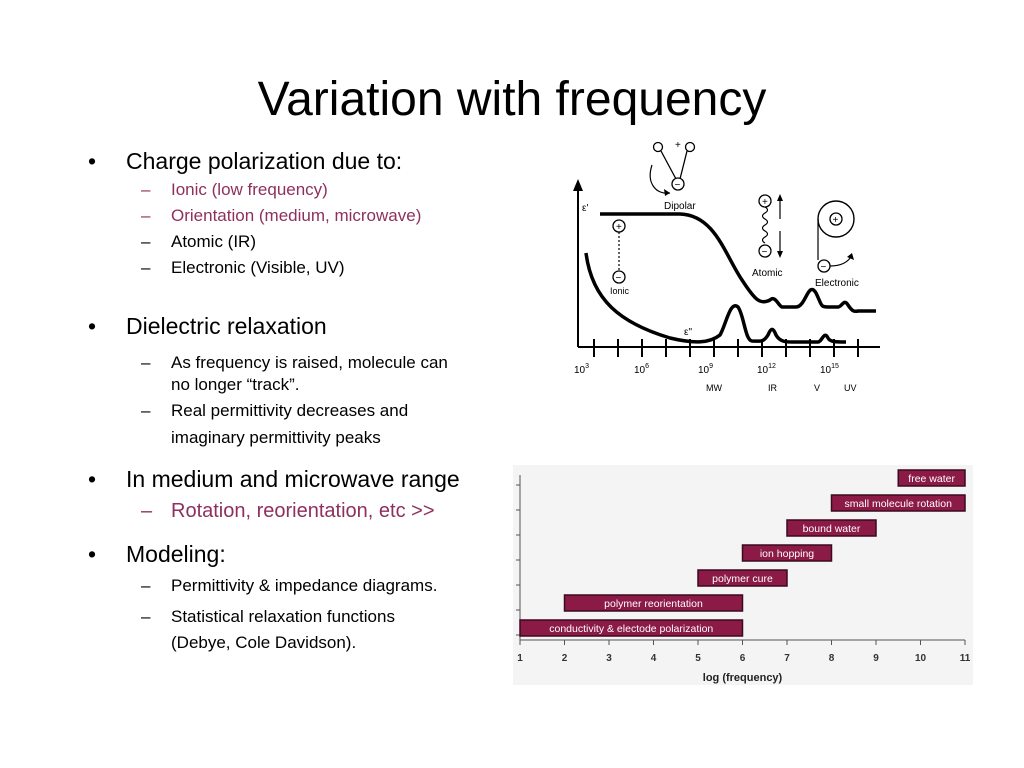 This screenshot has width=1024, height=768. I want to click on x-axis-label: log (frequency), so click(743, 678).